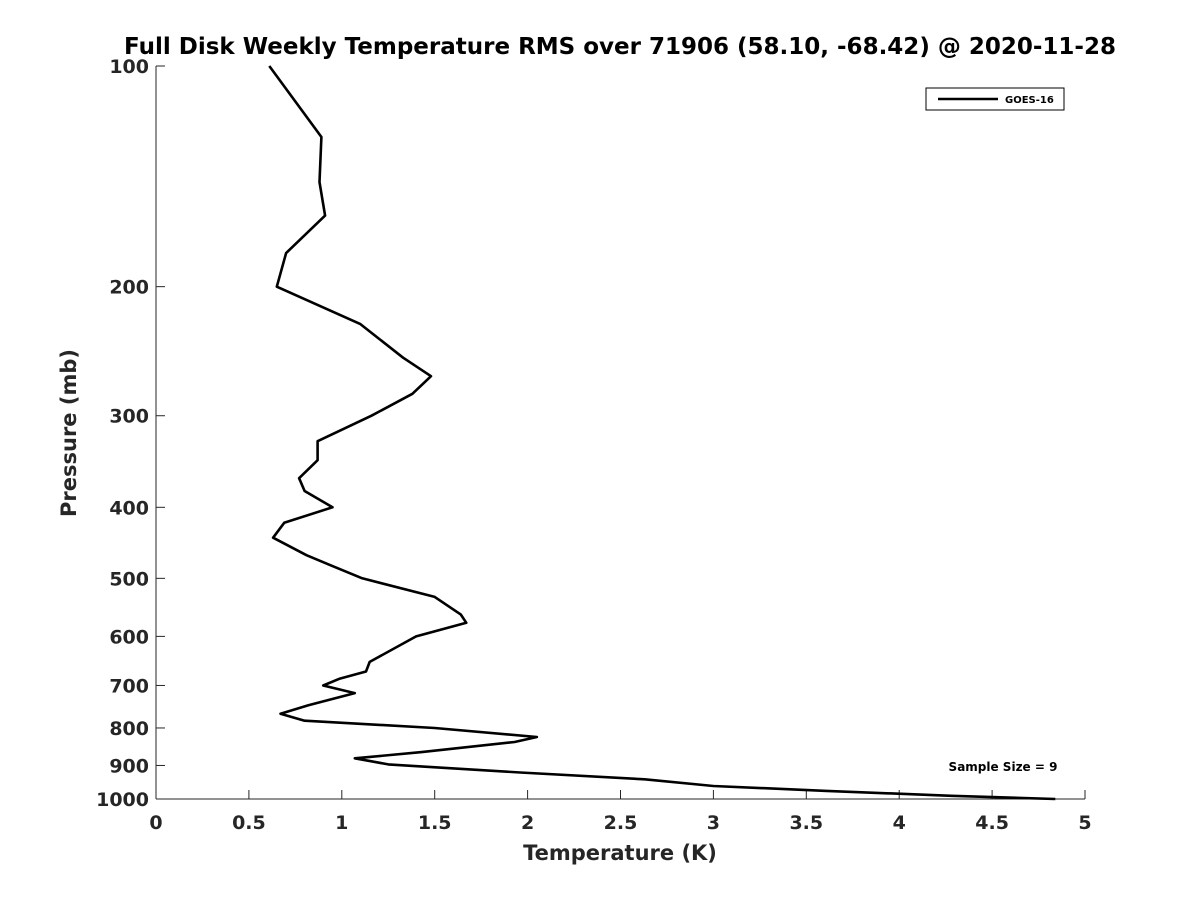 The height and width of the screenshot is (900, 1200). What do you see at coordinates (130, 433) in the screenshot?
I see `y-axis-ticks: 100 200 300 400 500 600 700 800 900 1000` at bounding box center [130, 433].